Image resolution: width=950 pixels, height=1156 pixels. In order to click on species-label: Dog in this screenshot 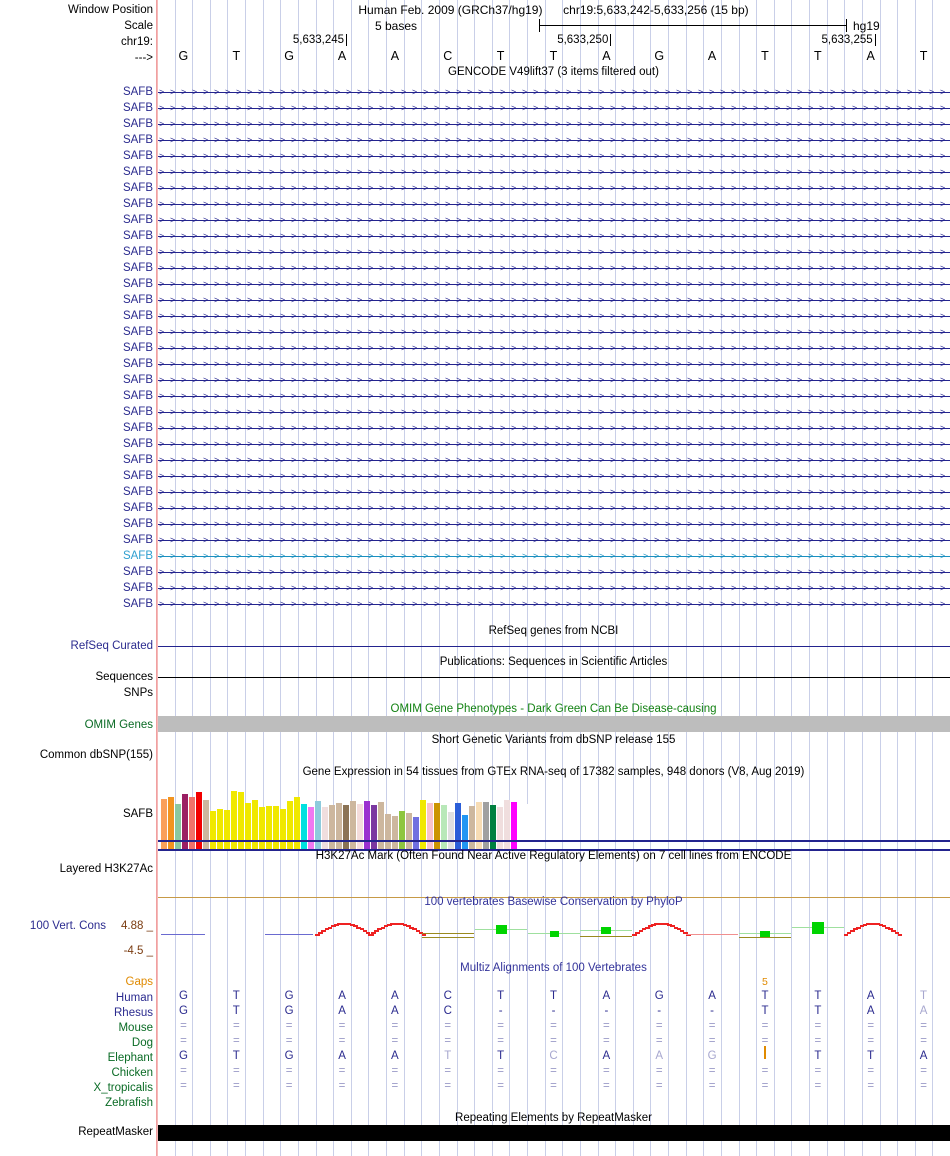, I will do `click(142, 1043)`.